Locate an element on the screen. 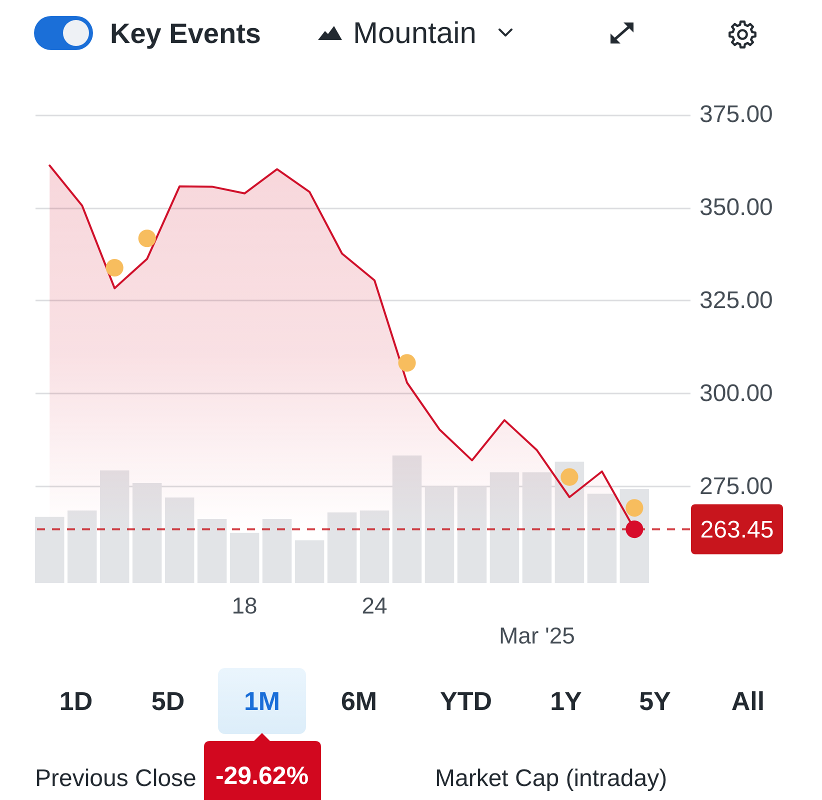  text: 6M is located at coordinates (359, 701).